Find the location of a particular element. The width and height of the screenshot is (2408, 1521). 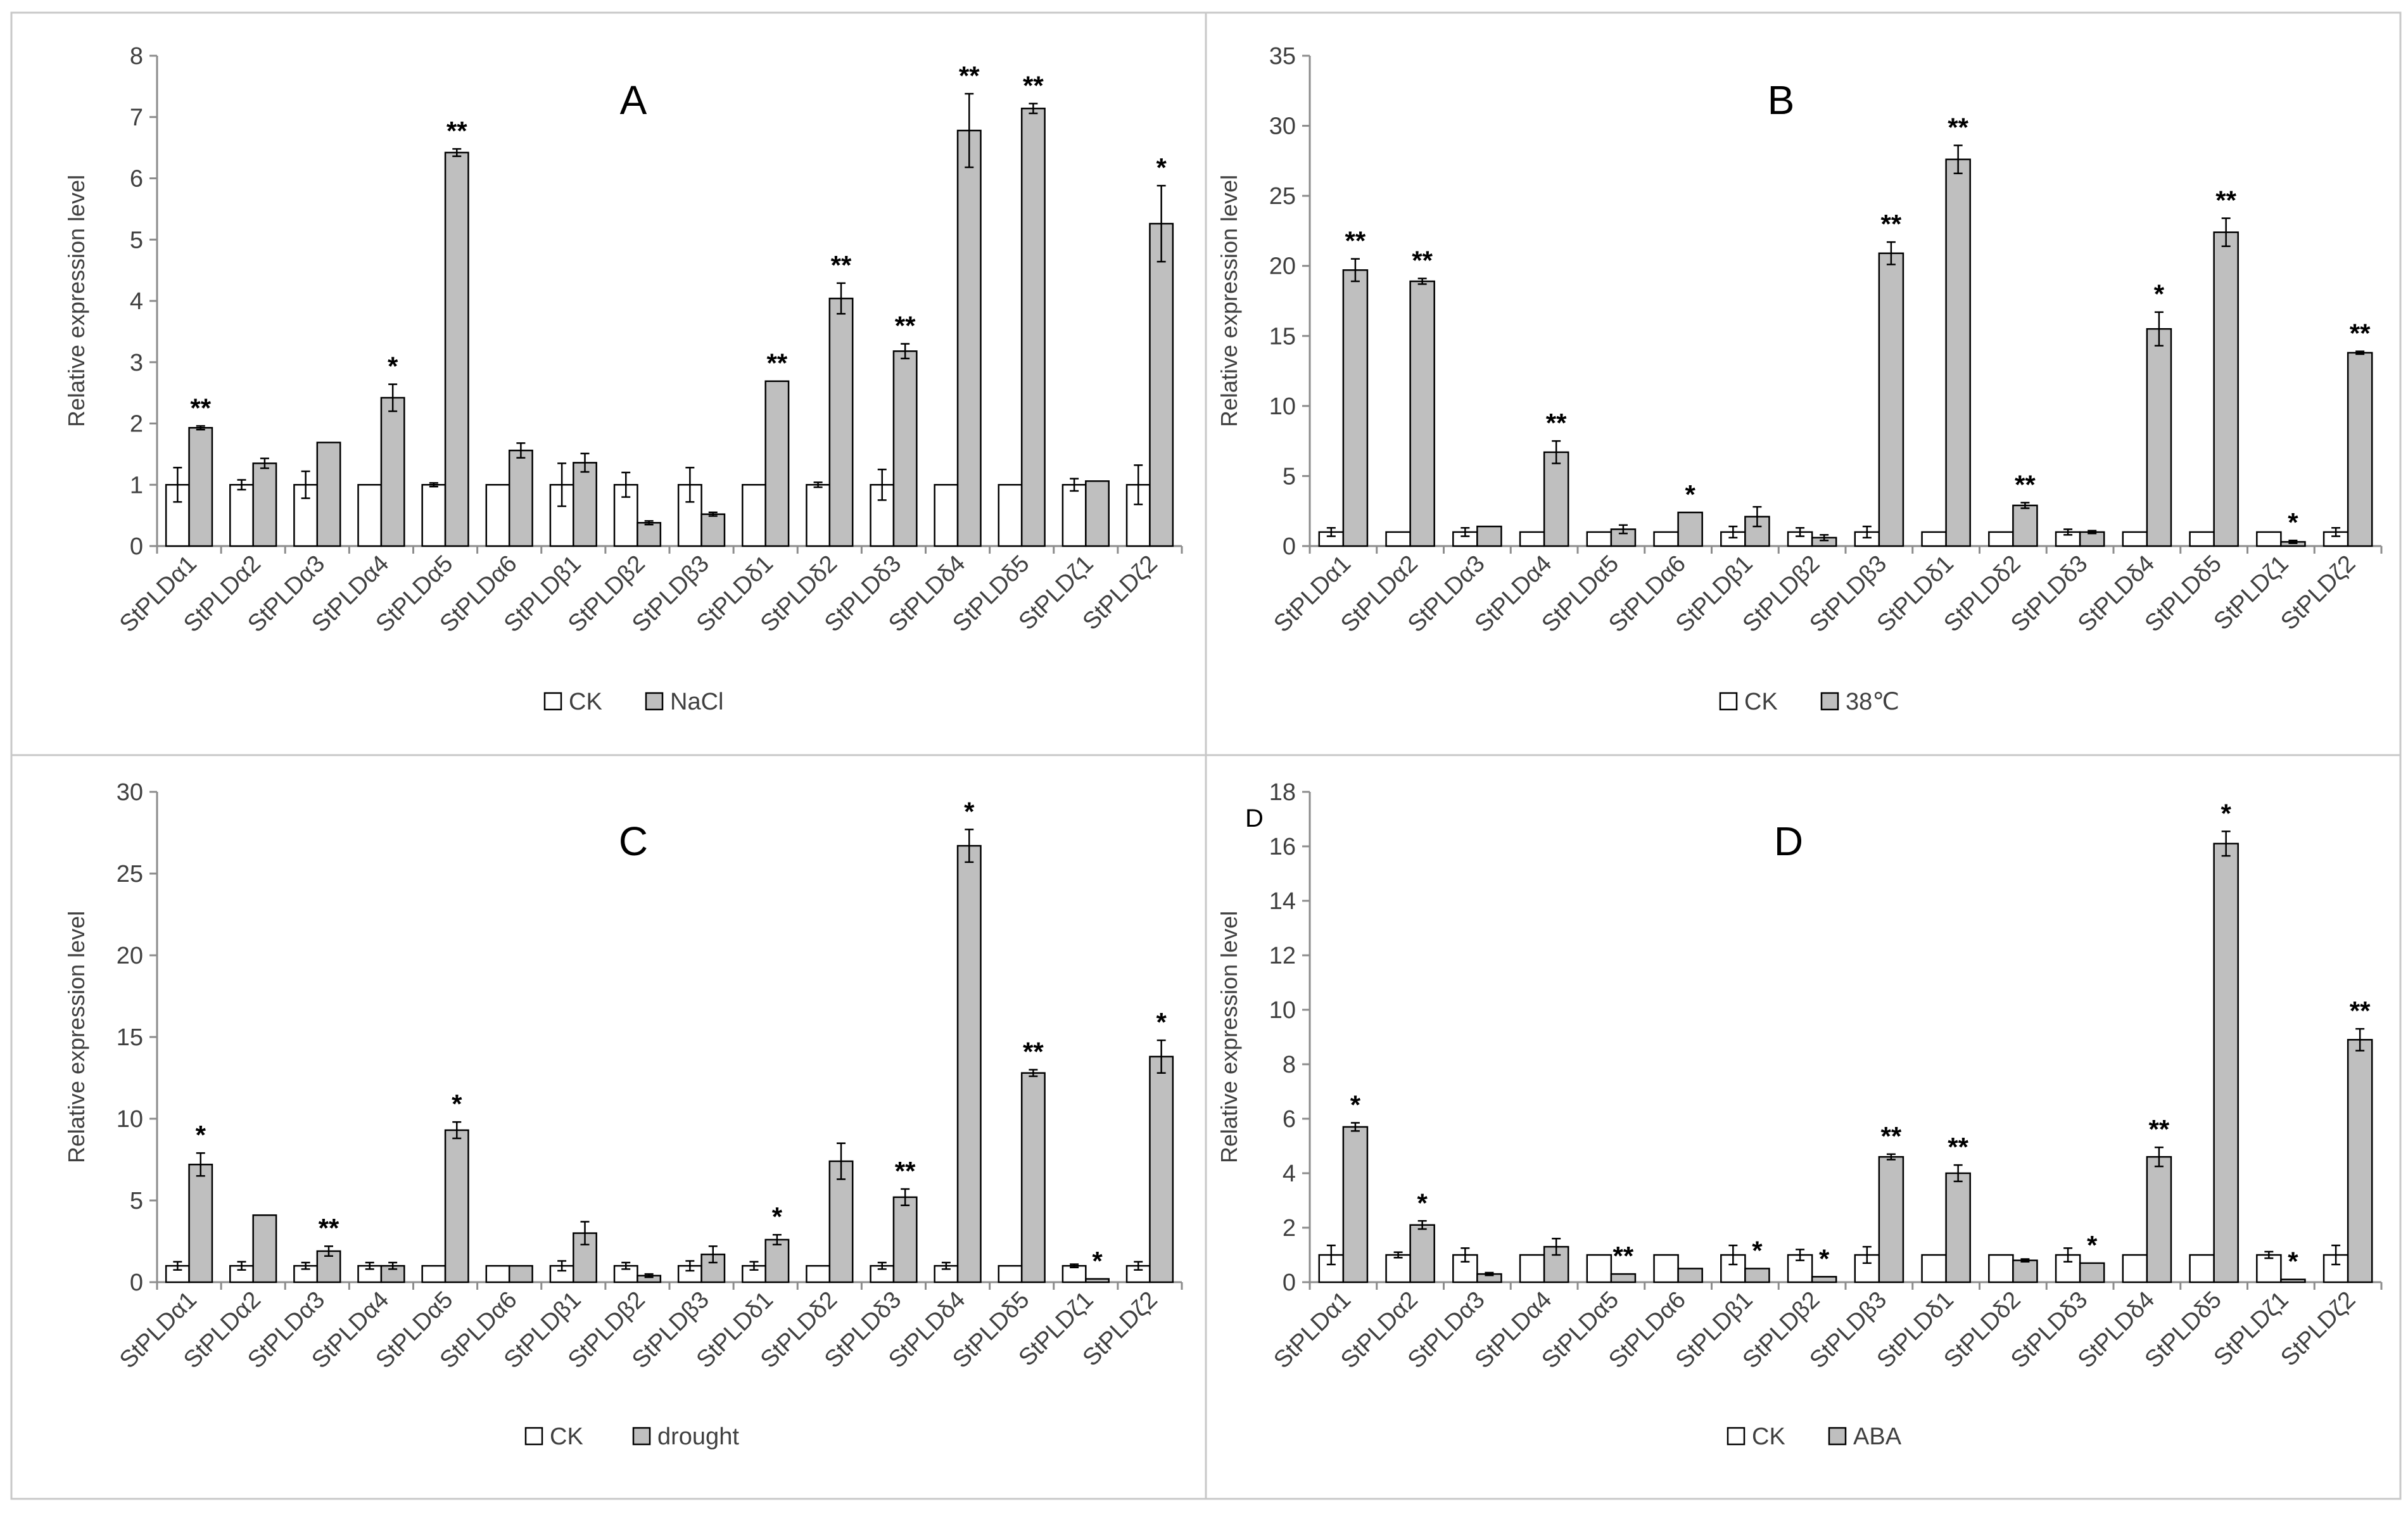

panel-title: D is located at coordinates (1789, 841).